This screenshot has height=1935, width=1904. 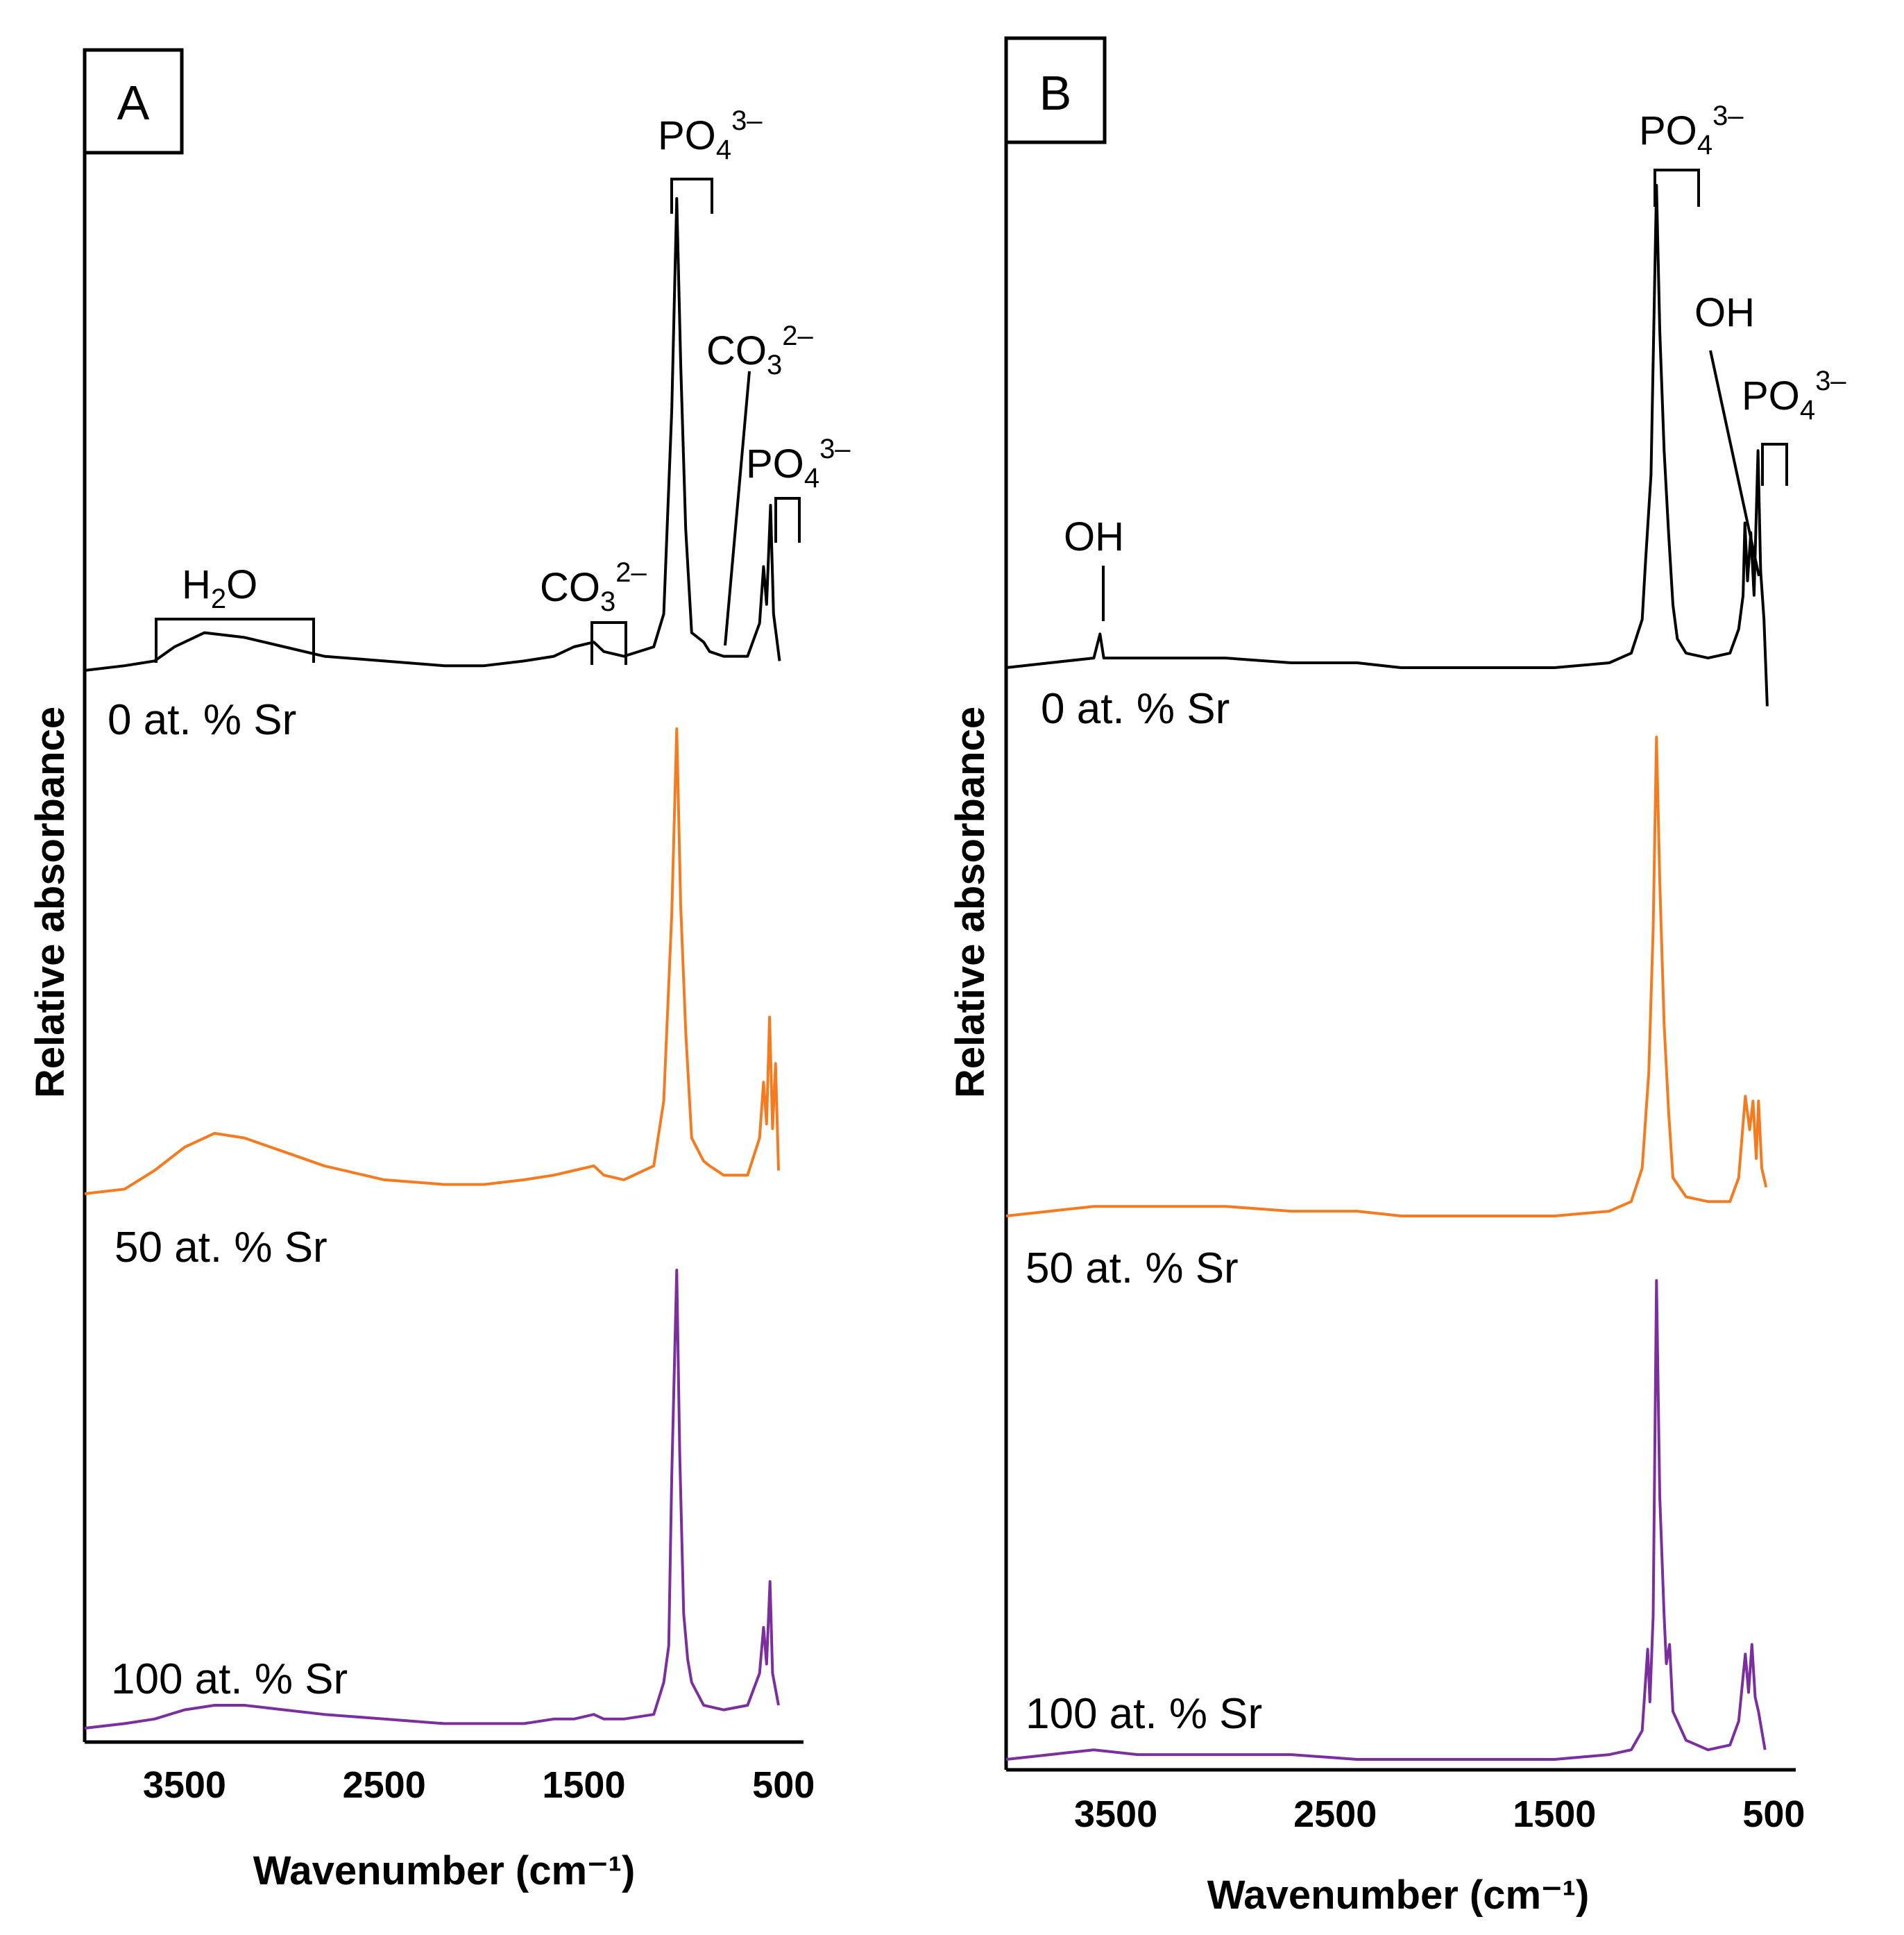 I want to click on panel-b-letter-box, so click(x=1055, y=90).